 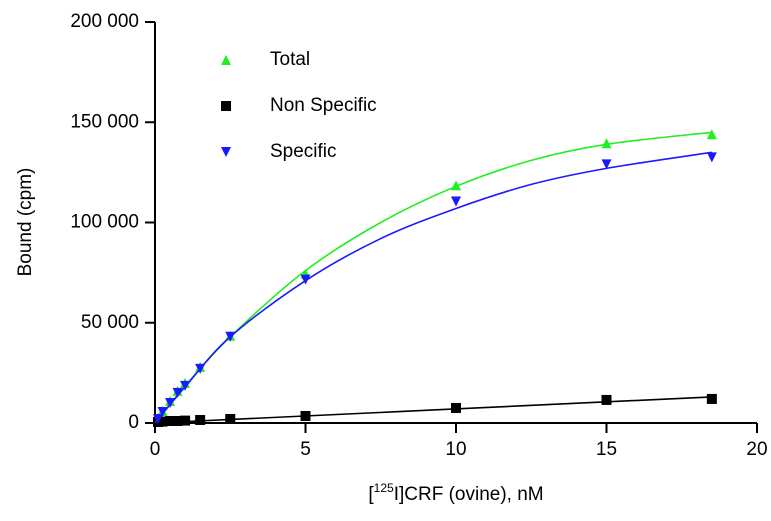 What do you see at coordinates (371, 494) in the screenshot?
I see `x-label-part: [` at bounding box center [371, 494].